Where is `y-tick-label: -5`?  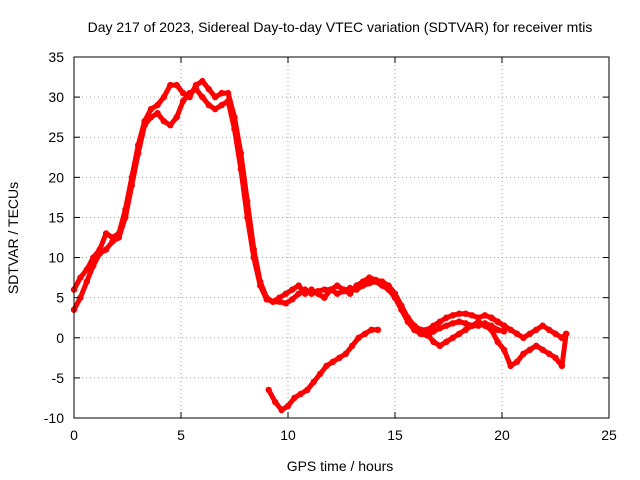 y-tick-label: -5 is located at coordinates (58, 378).